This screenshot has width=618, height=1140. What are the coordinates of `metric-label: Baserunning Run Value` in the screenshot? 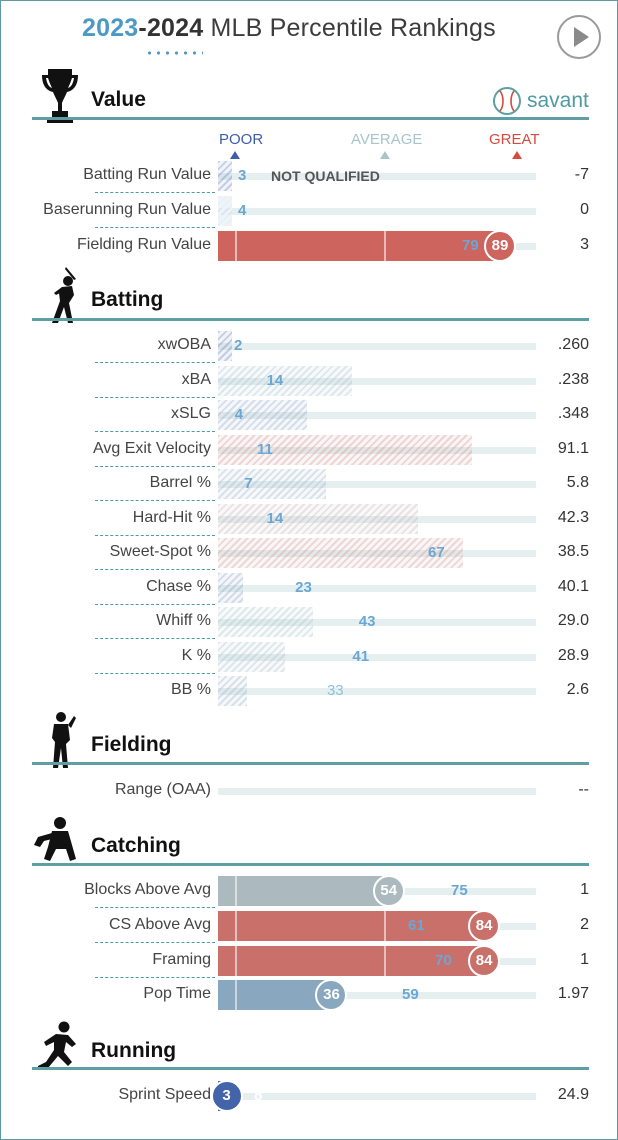 It's located at (127, 209).